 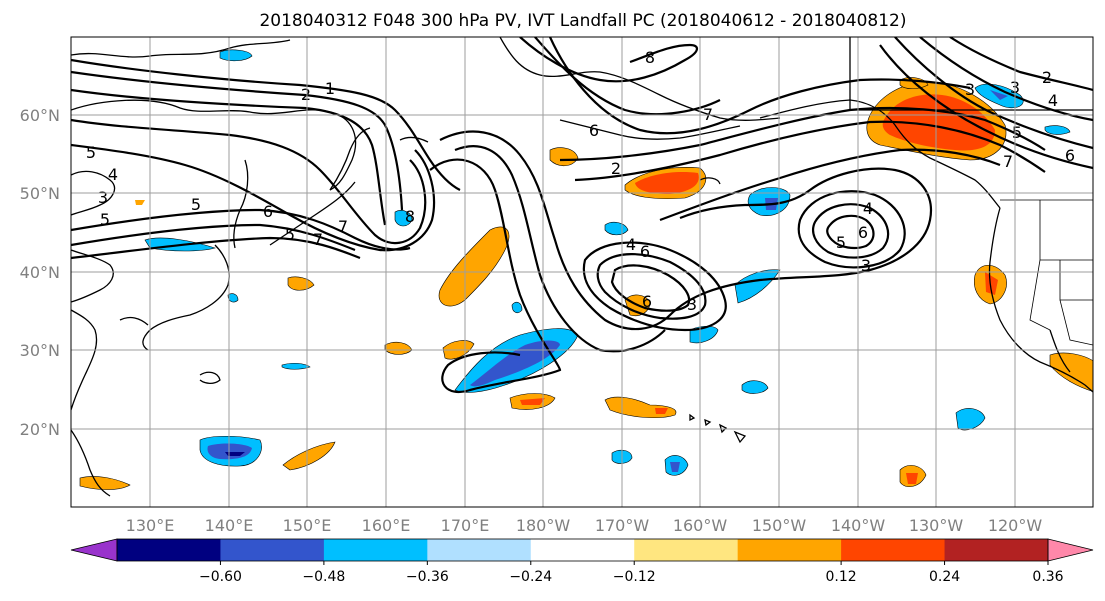 What do you see at coordinates (543, 525) in the screenshot?
I see `lon-label: 180°W` at bounding box center [543, 525].